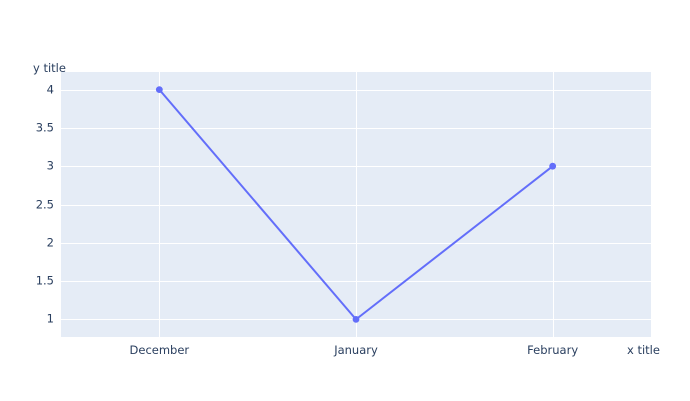  What do you see at coordinates (44, 280) in the screenshot?
I see `y-axis-tick-label: 1.5` at bounding box center [44, 280].